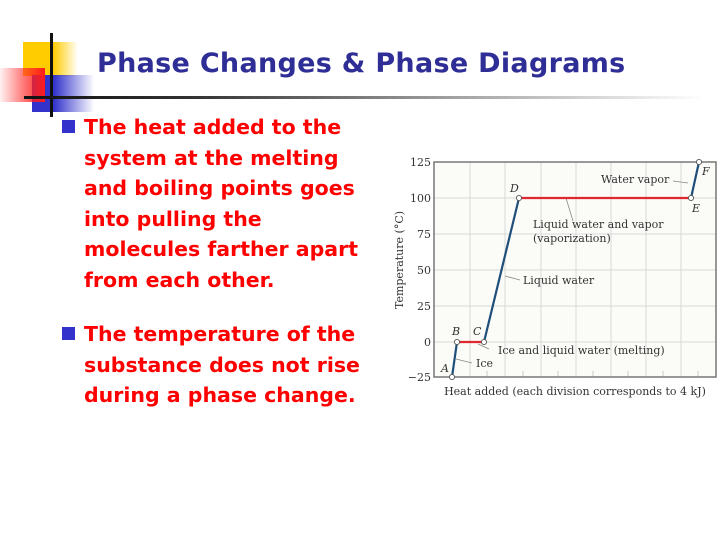 The image size is (720, 540). I want to click on y-tick-75: 75, so click(424, 234).